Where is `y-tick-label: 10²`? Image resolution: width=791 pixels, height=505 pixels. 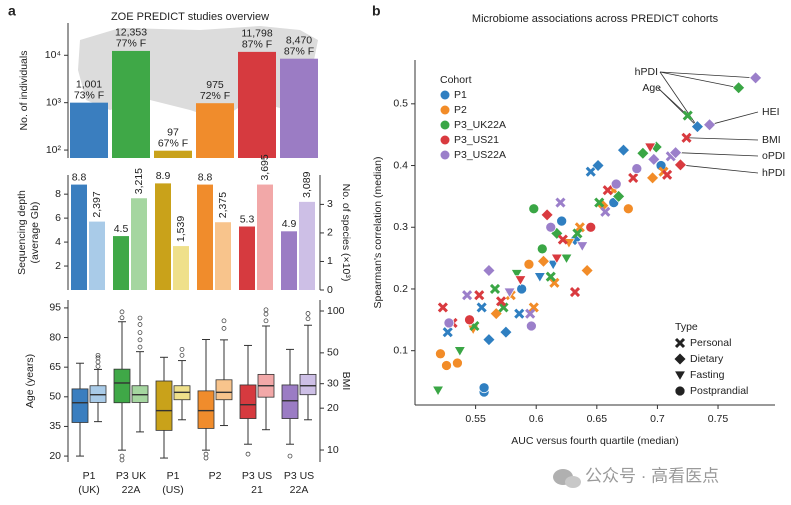 y-tick-label: 10² is located at coordinates (54, 150).